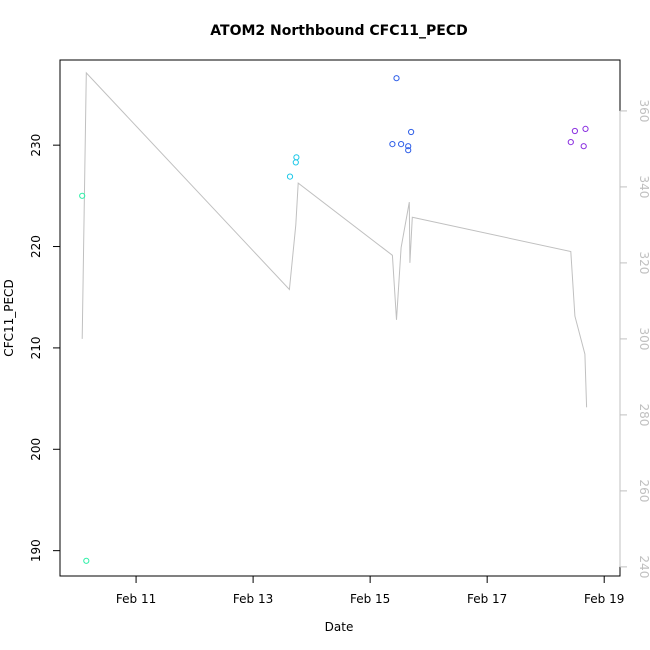 Image resolution: width=650 pixels, height=650 pixels. What do you see at coordinates (36, 246) in the screenshot?
I see `y-tick-label: 220` at bounding box center [36, 246].